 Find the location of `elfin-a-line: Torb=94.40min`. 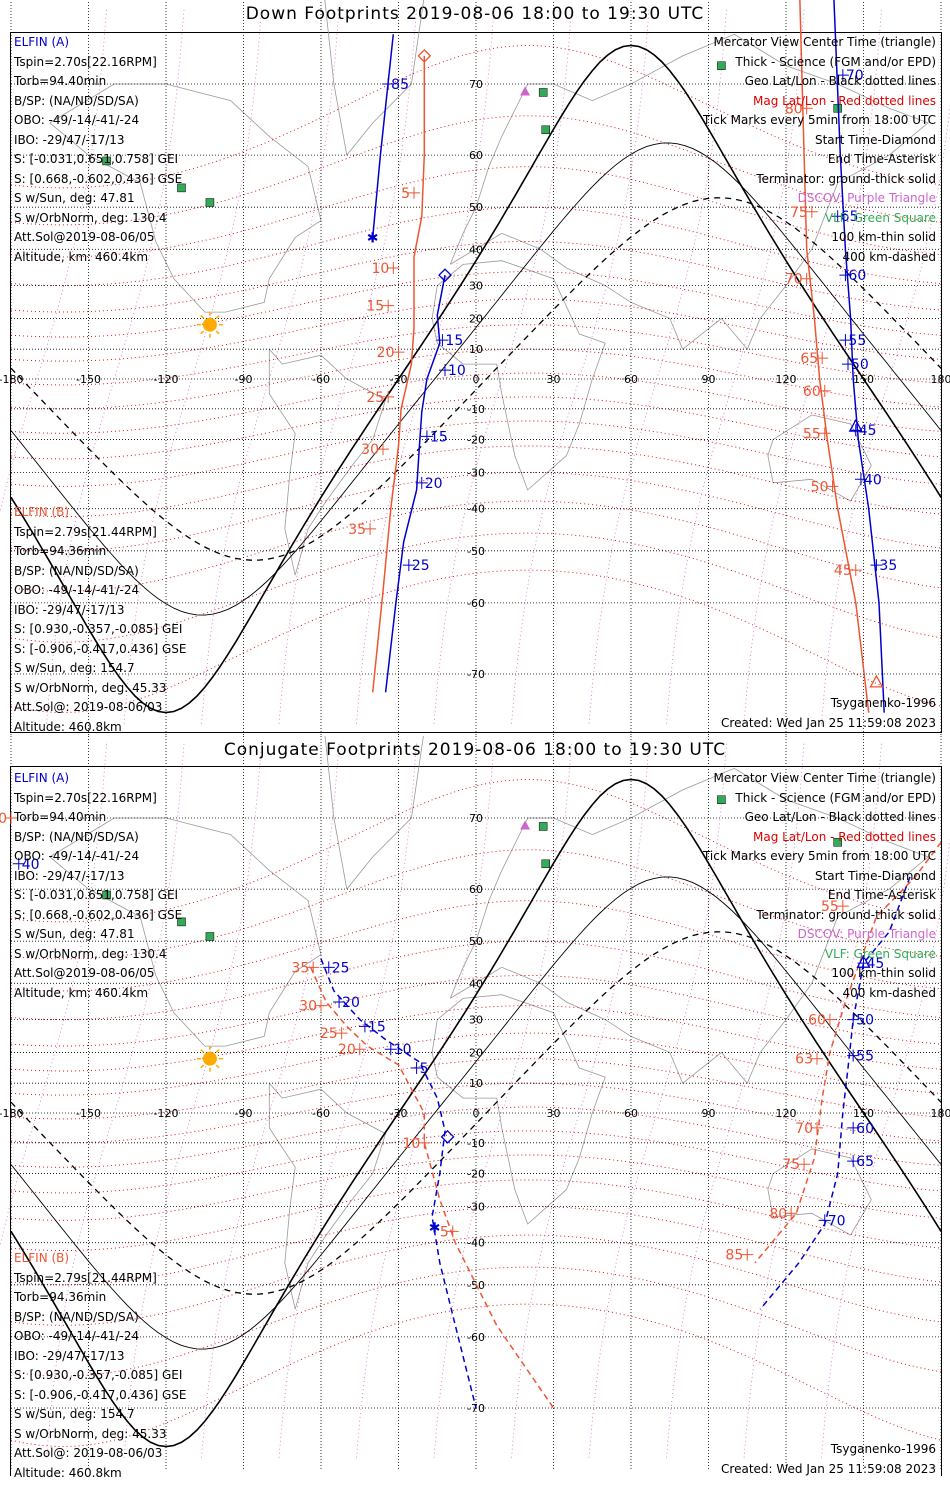

elfin-a-line: Torb=94.40min is located at coordinates (60, 817).